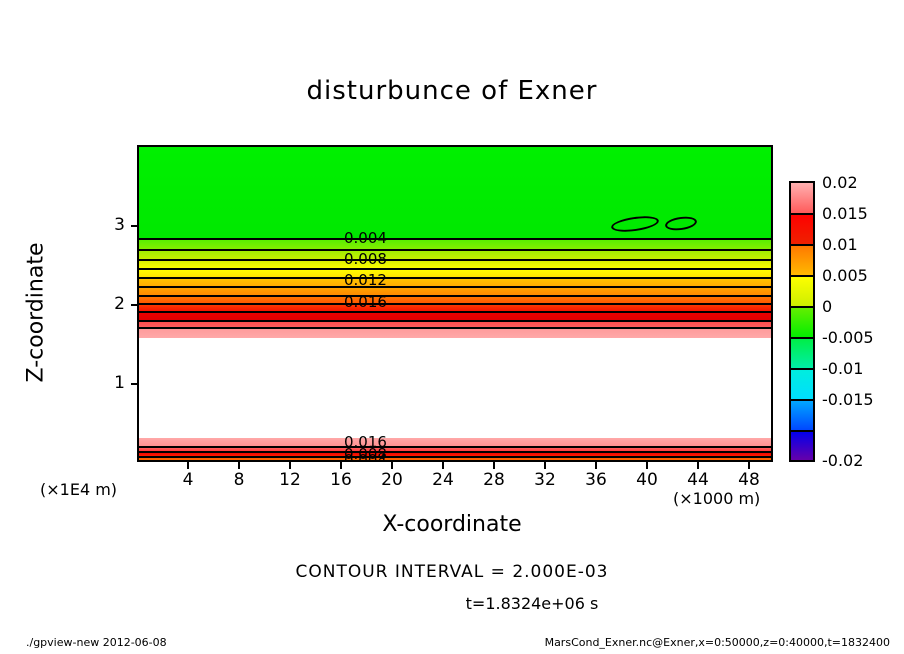 The width and height of the screenshot is (904, 654). Describe the element at coordinates (840, 244) in the screenshot. I see `colorbar-tick-label: 0.01` at that location.